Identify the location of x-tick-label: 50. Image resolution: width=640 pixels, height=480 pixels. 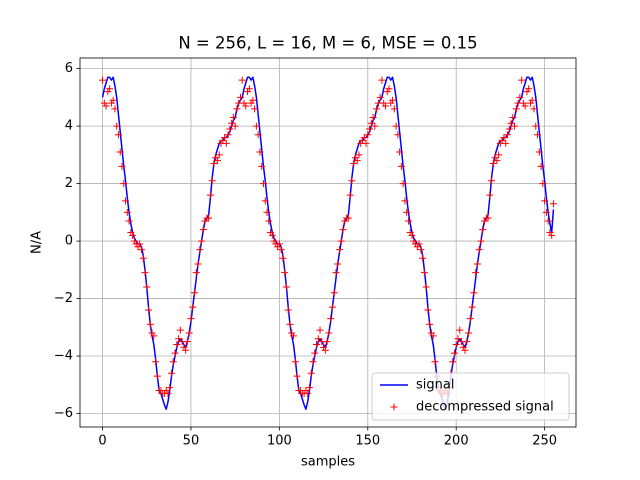
(191, 441).